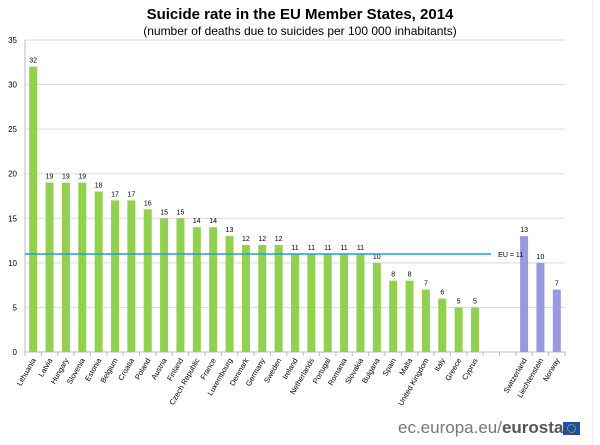  What do you see at coordinates (450, 427) in the screenshot?
I see `footer-site: ec.europa.eu/` at bounding box center [450, 427].